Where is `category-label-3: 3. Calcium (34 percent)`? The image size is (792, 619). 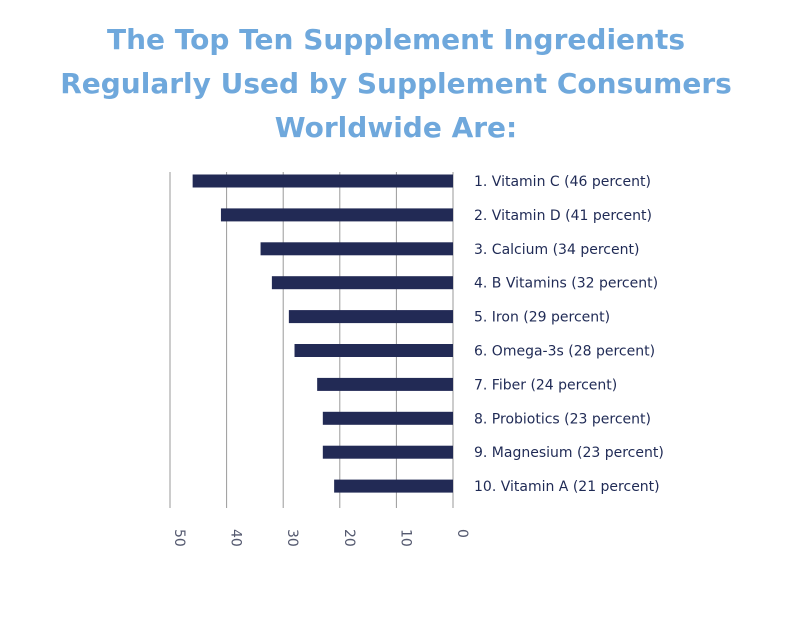
category-label-3: 3. Calcium (34 percent) is located at coordinates (556, 250).